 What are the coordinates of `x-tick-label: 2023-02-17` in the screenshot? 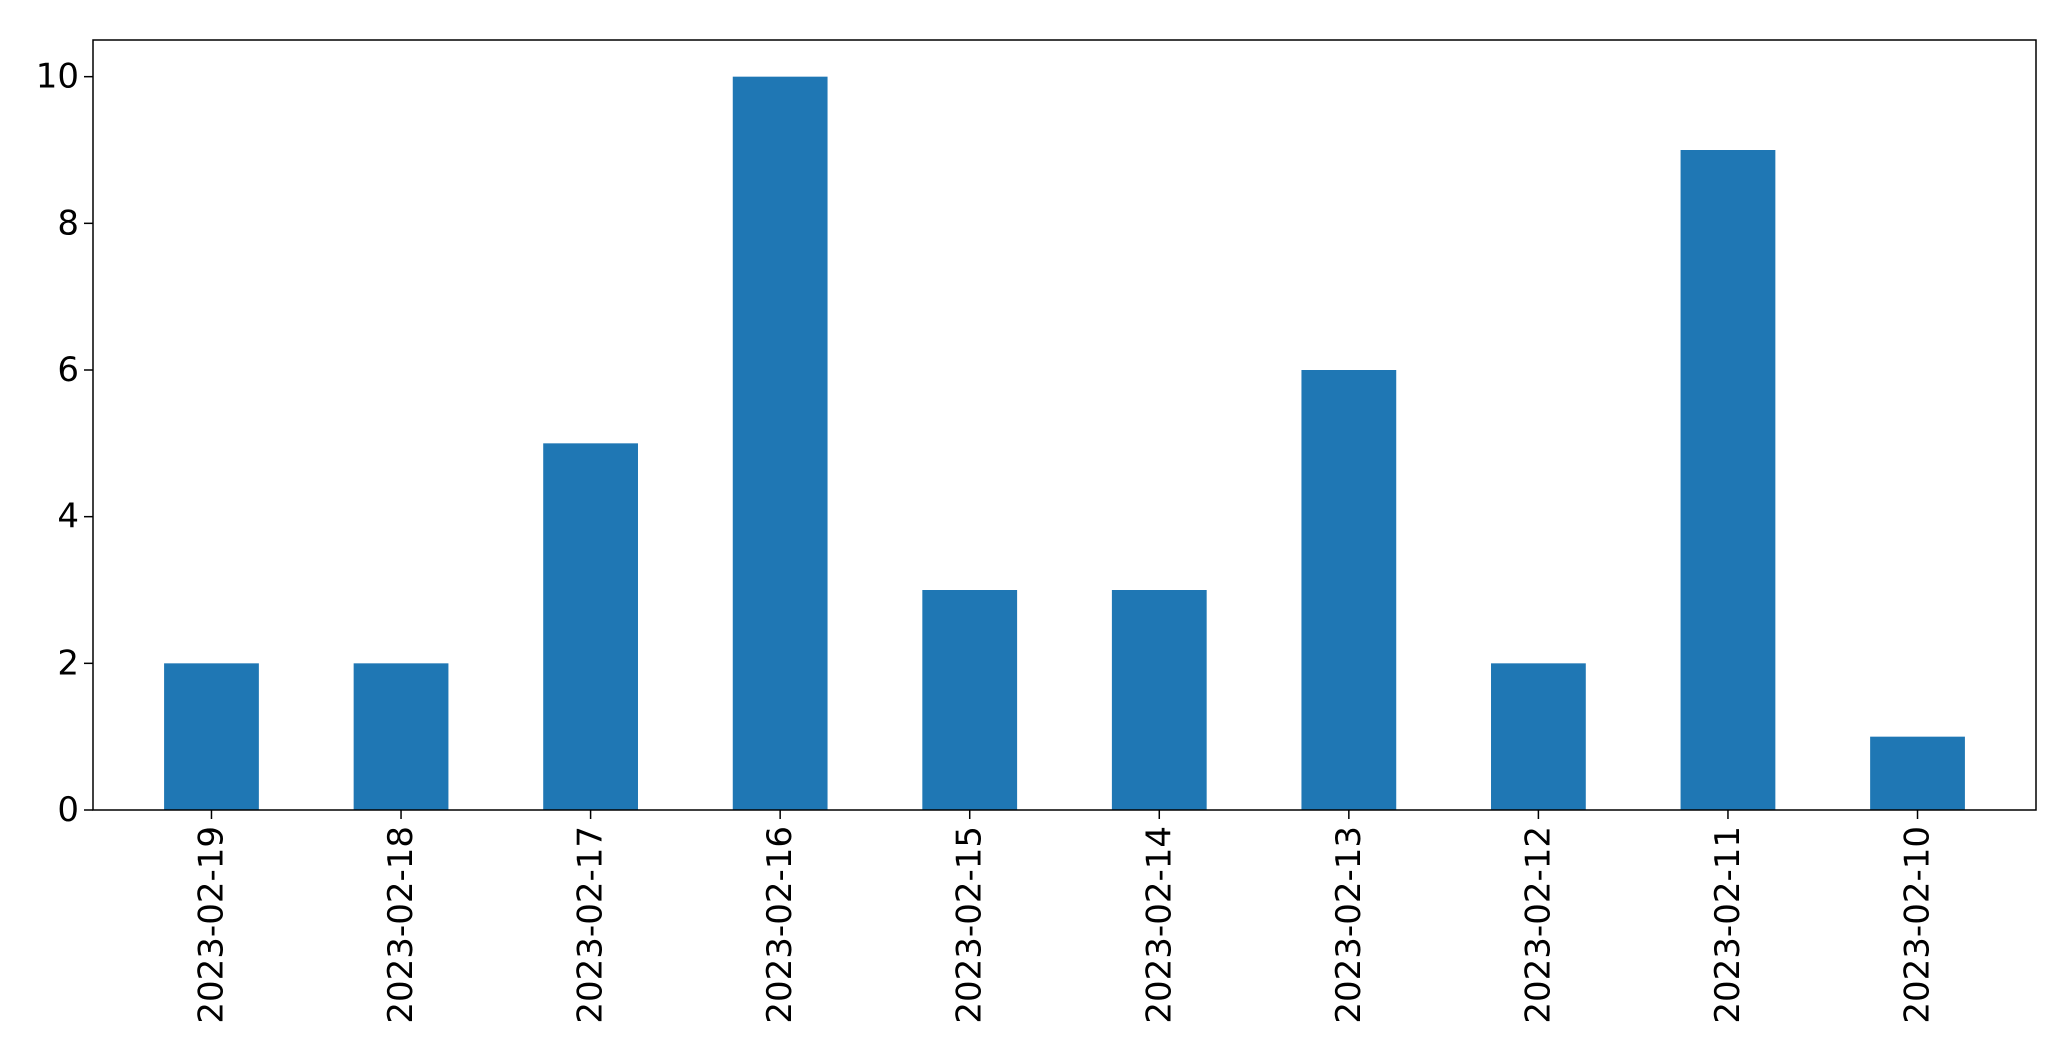 It's located at (591, 925).